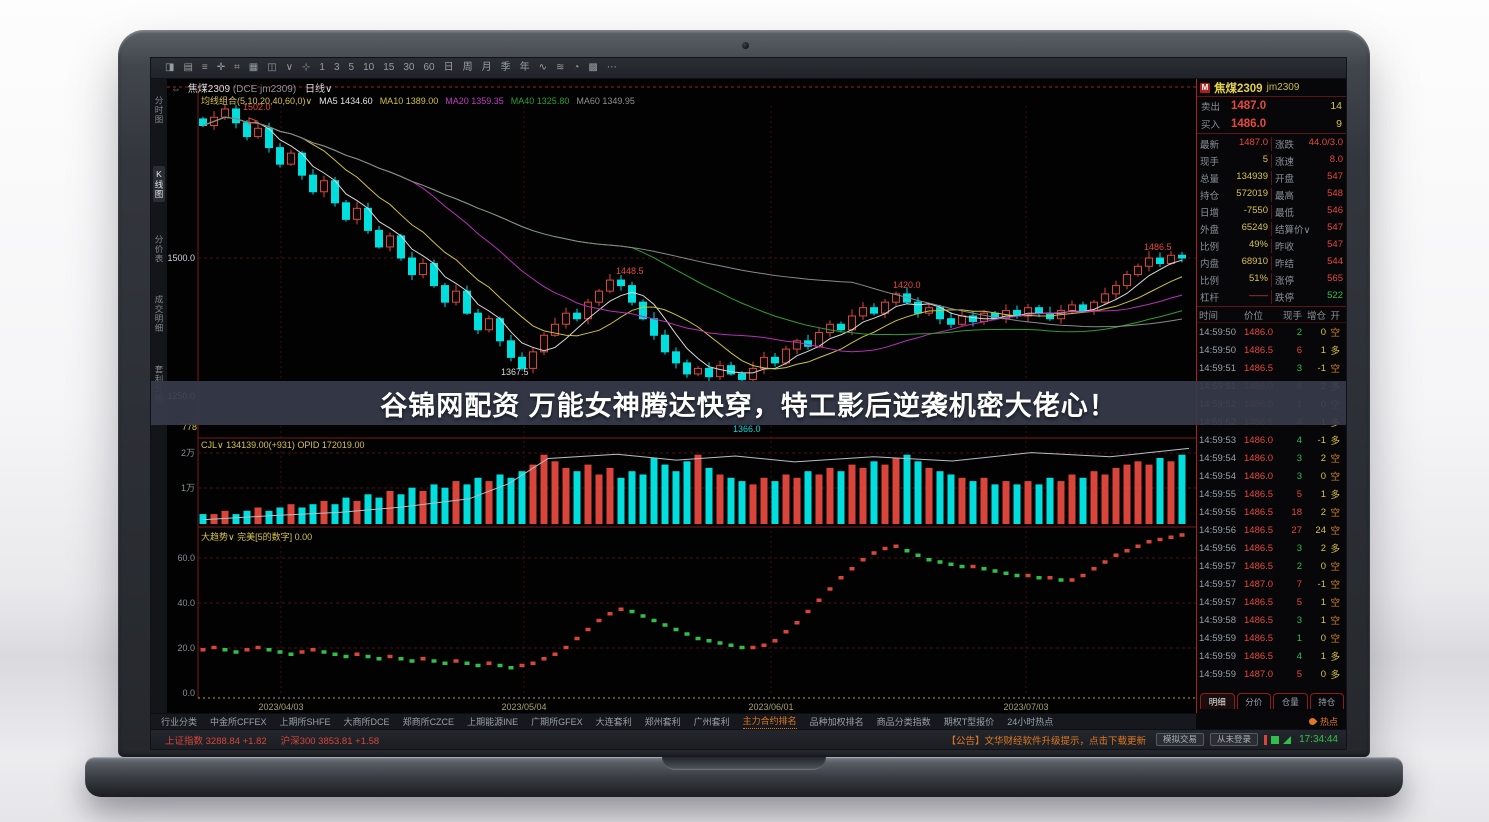  I want to click on flag-marker-icon, so click(253, 121).